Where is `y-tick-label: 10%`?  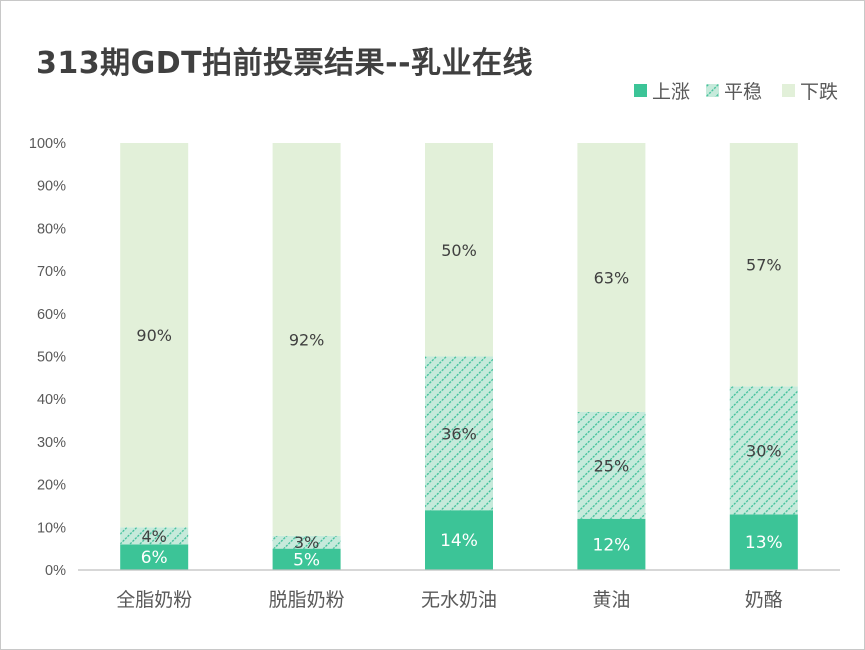
y-tick-label: 10% is located at coordinates (51, 528).